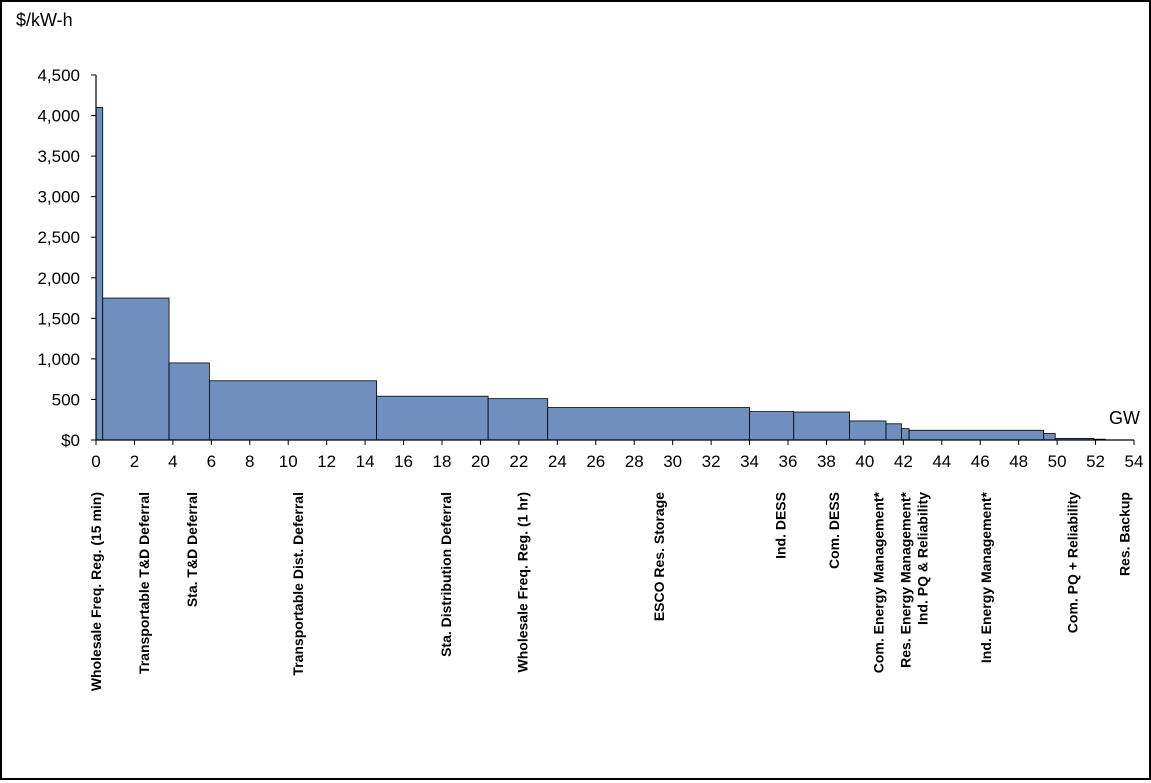 The height and width of the screenshot is (783, 1151). I want to click on x-tick-label: 4, so click(172, 461).